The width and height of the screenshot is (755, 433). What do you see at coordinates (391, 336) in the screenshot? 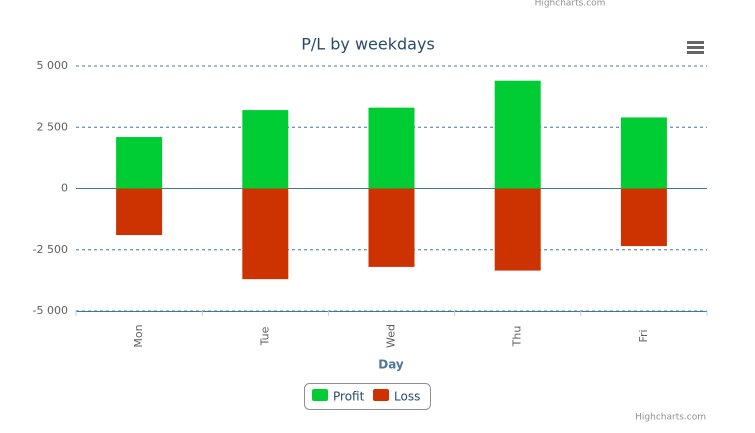
I see `x-tick-label: Wed` at bounding box center [391, 336].